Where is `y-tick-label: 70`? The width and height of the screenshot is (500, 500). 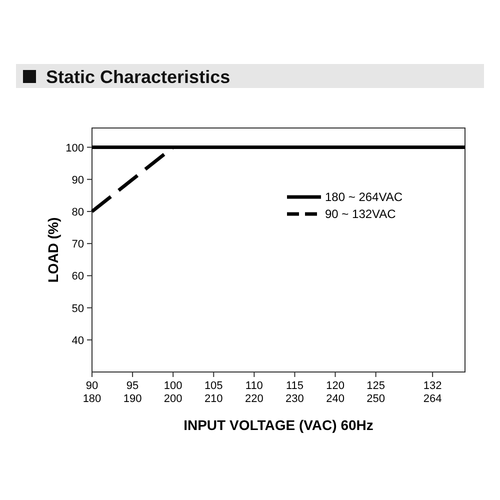 y-tick-label: 70 is located at coordinates (78, 244).